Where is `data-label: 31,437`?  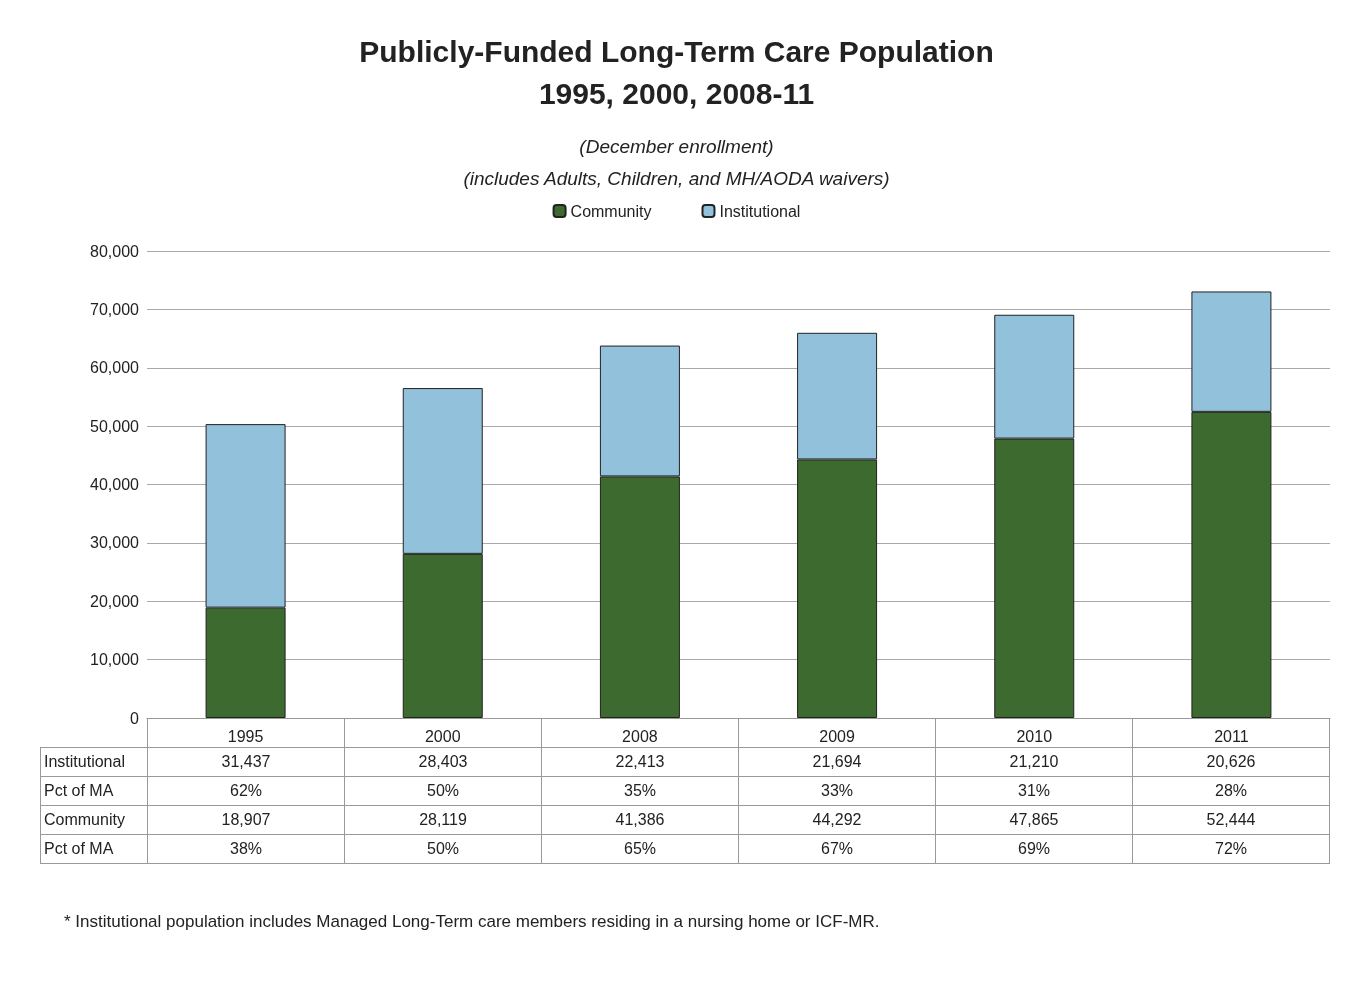
data-label: 31,437 is located at coordinates (246, 762).